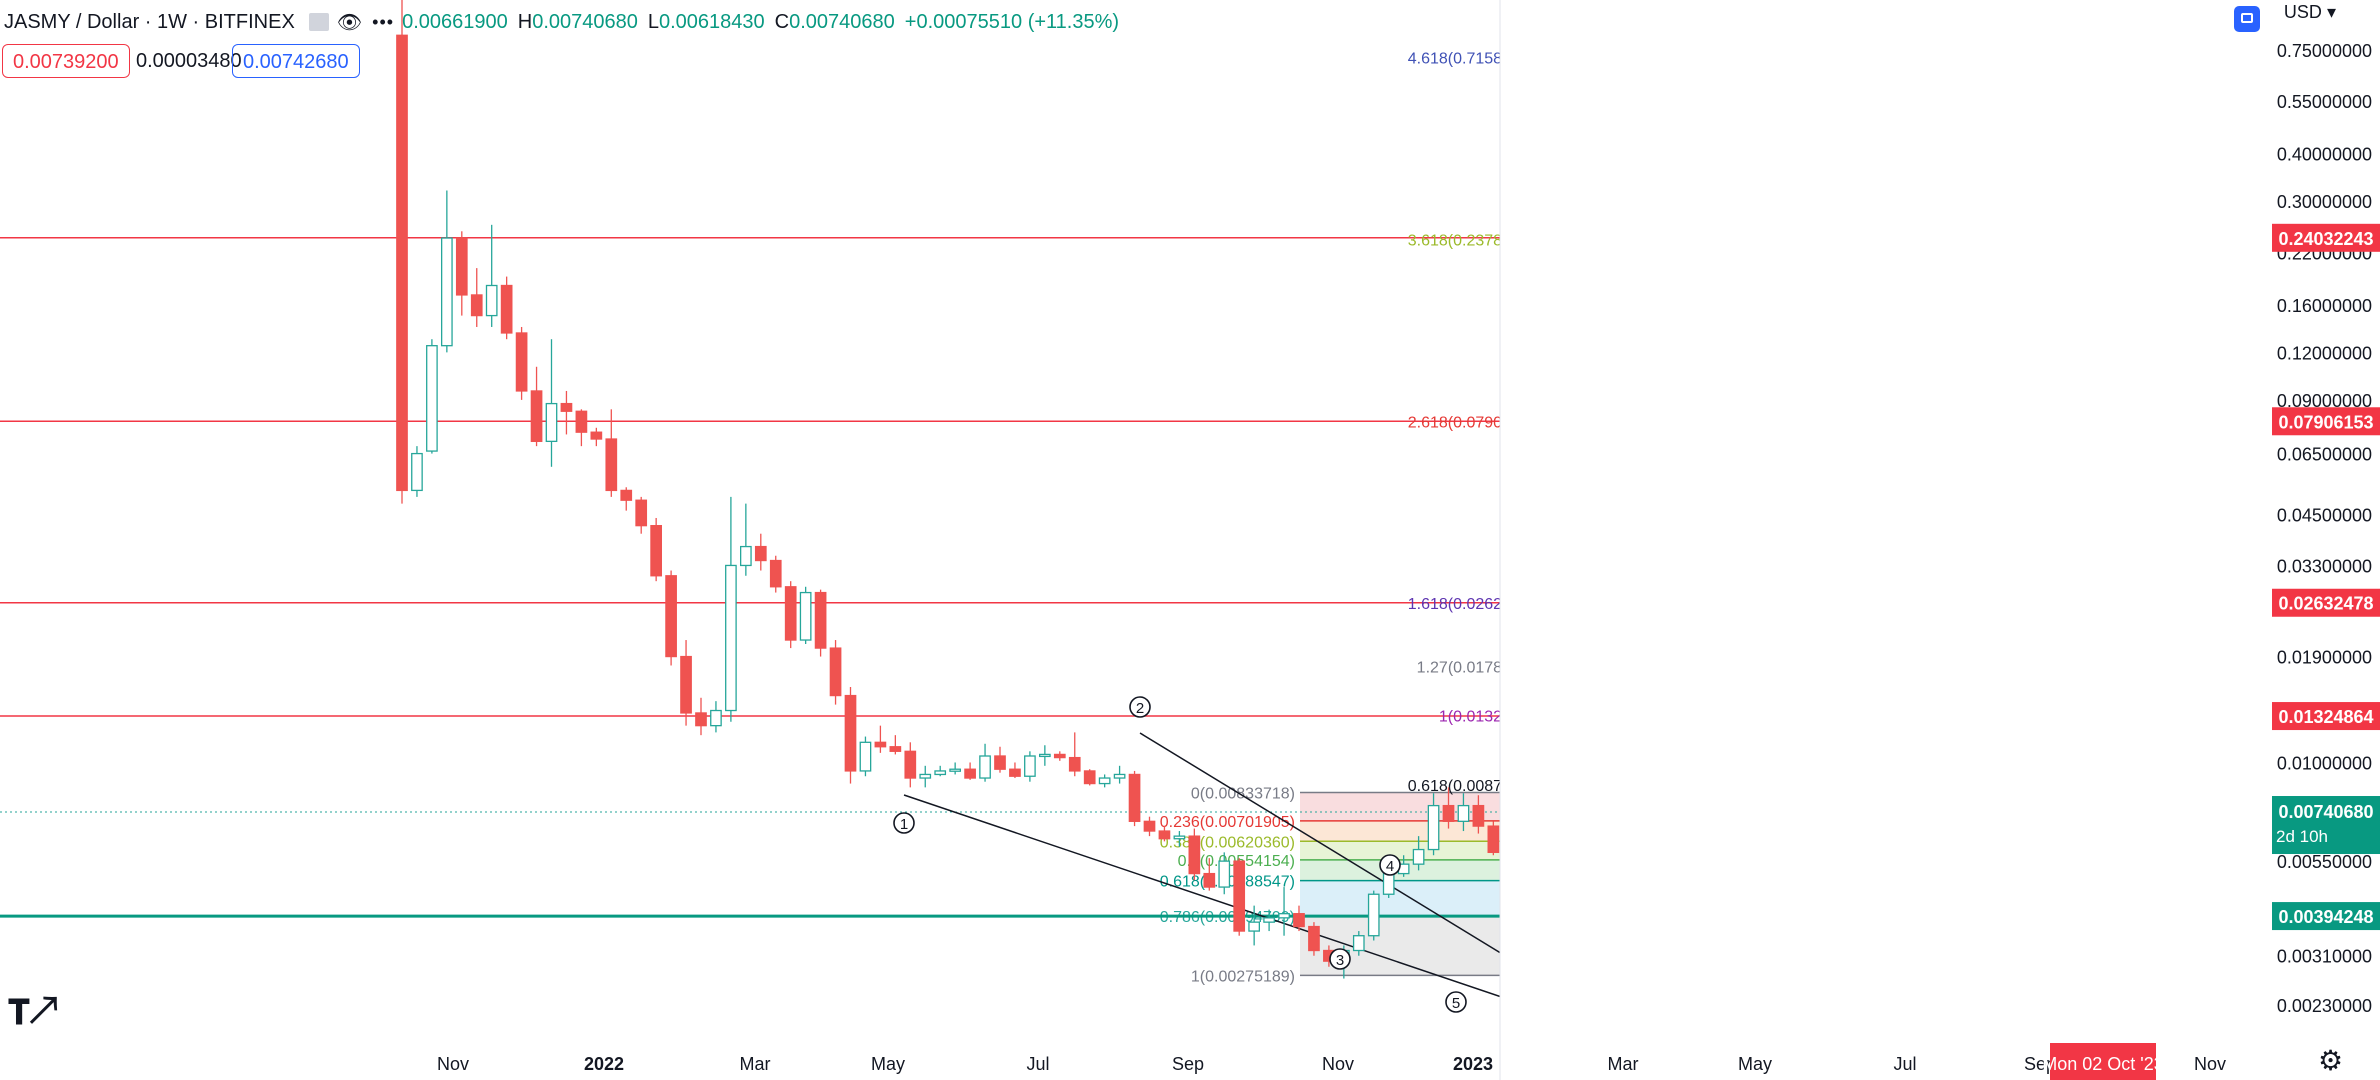 The image size is (2380, 1080). Describe the element at coordinates (2302, 12) in the screenshot. I see `currency-label: USD` at that location.